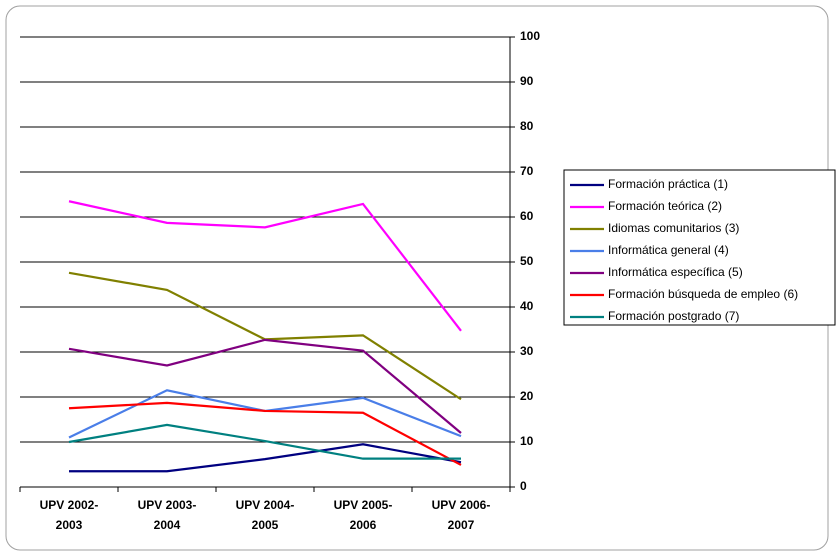  What do you see at coordinates (665, 206) in the screenshot?
I see `legend-label: Formación teórica (2)` at bounding box center [665, 206].